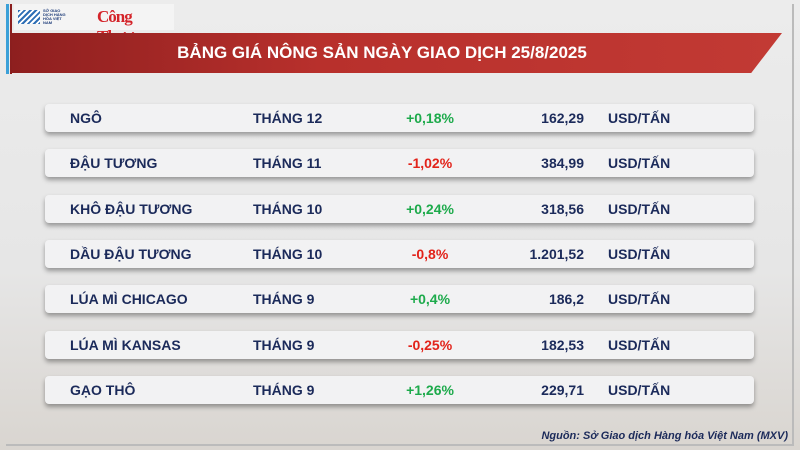 This screenshot has height=450, width=800. I want to click on table-row: NGÔ THÁNG 12 +0,18% 162,29 USD/TẤN, so click(399, 118).